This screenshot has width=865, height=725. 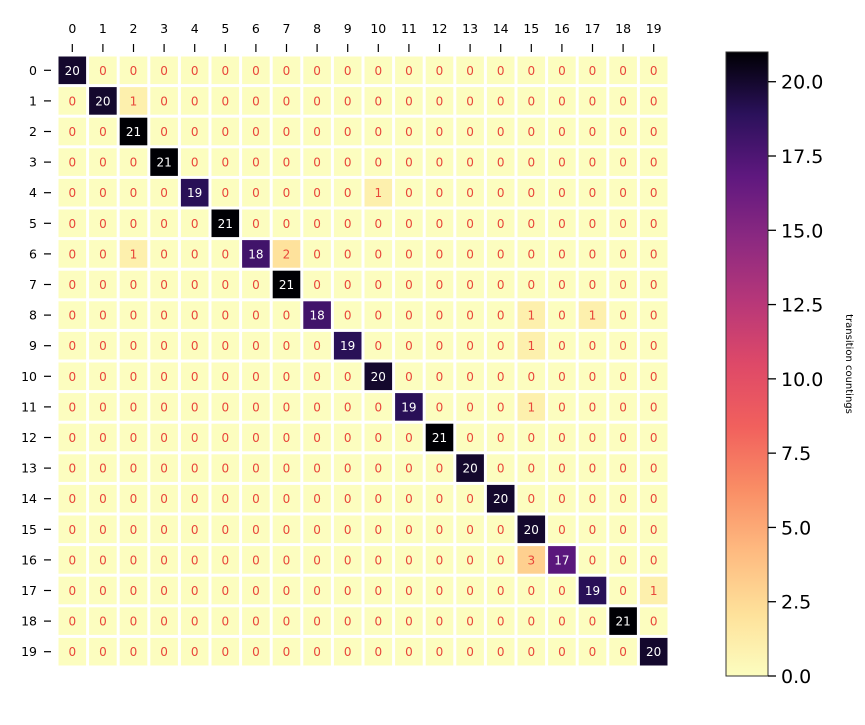 I want to click on y-tick-label: 16, so click(x=29, y=559).